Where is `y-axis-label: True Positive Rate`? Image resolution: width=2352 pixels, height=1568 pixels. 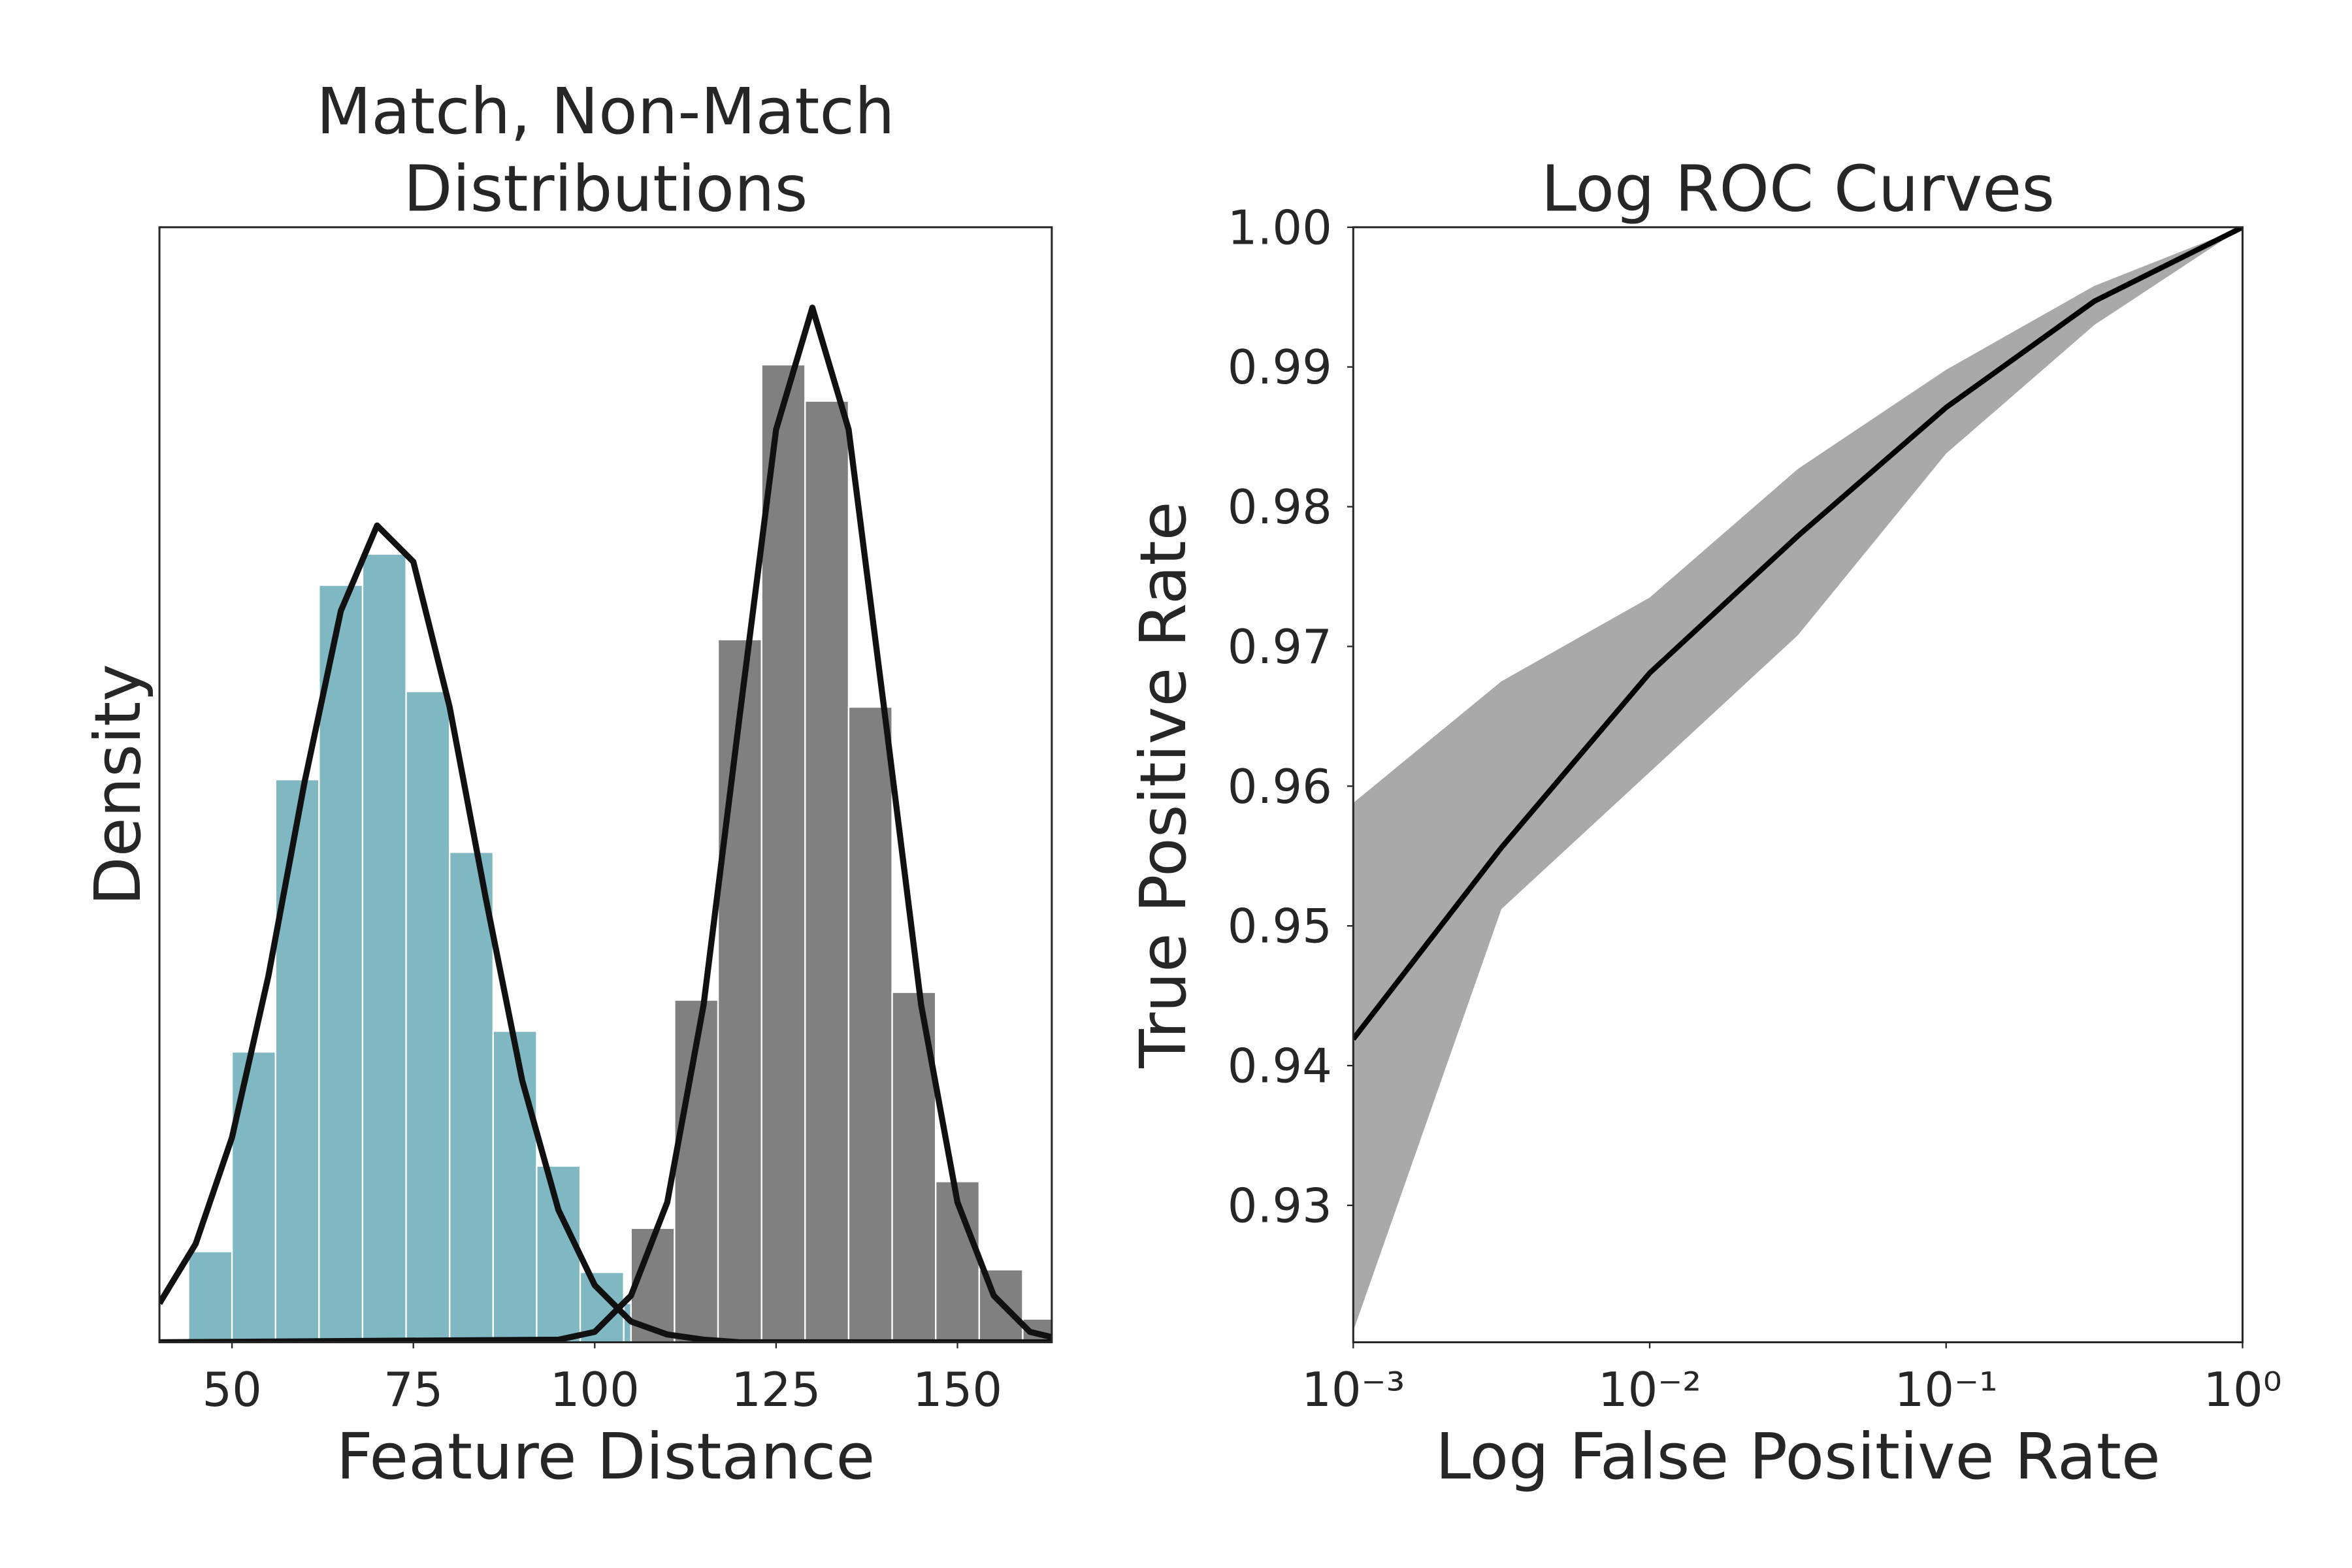
y-axis-label: True Positive Rate is located at coordinates (1163, 784).